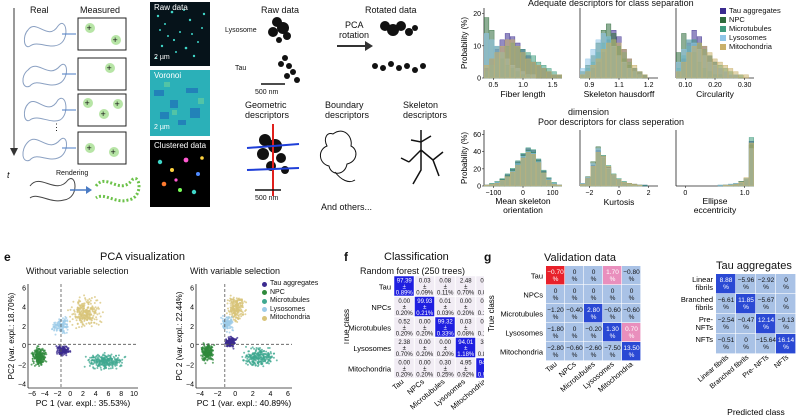 Image resolution: width=800 pixels, height=419 pixels. I want to click on f-cell-value: 3.61, so click(482, 343).